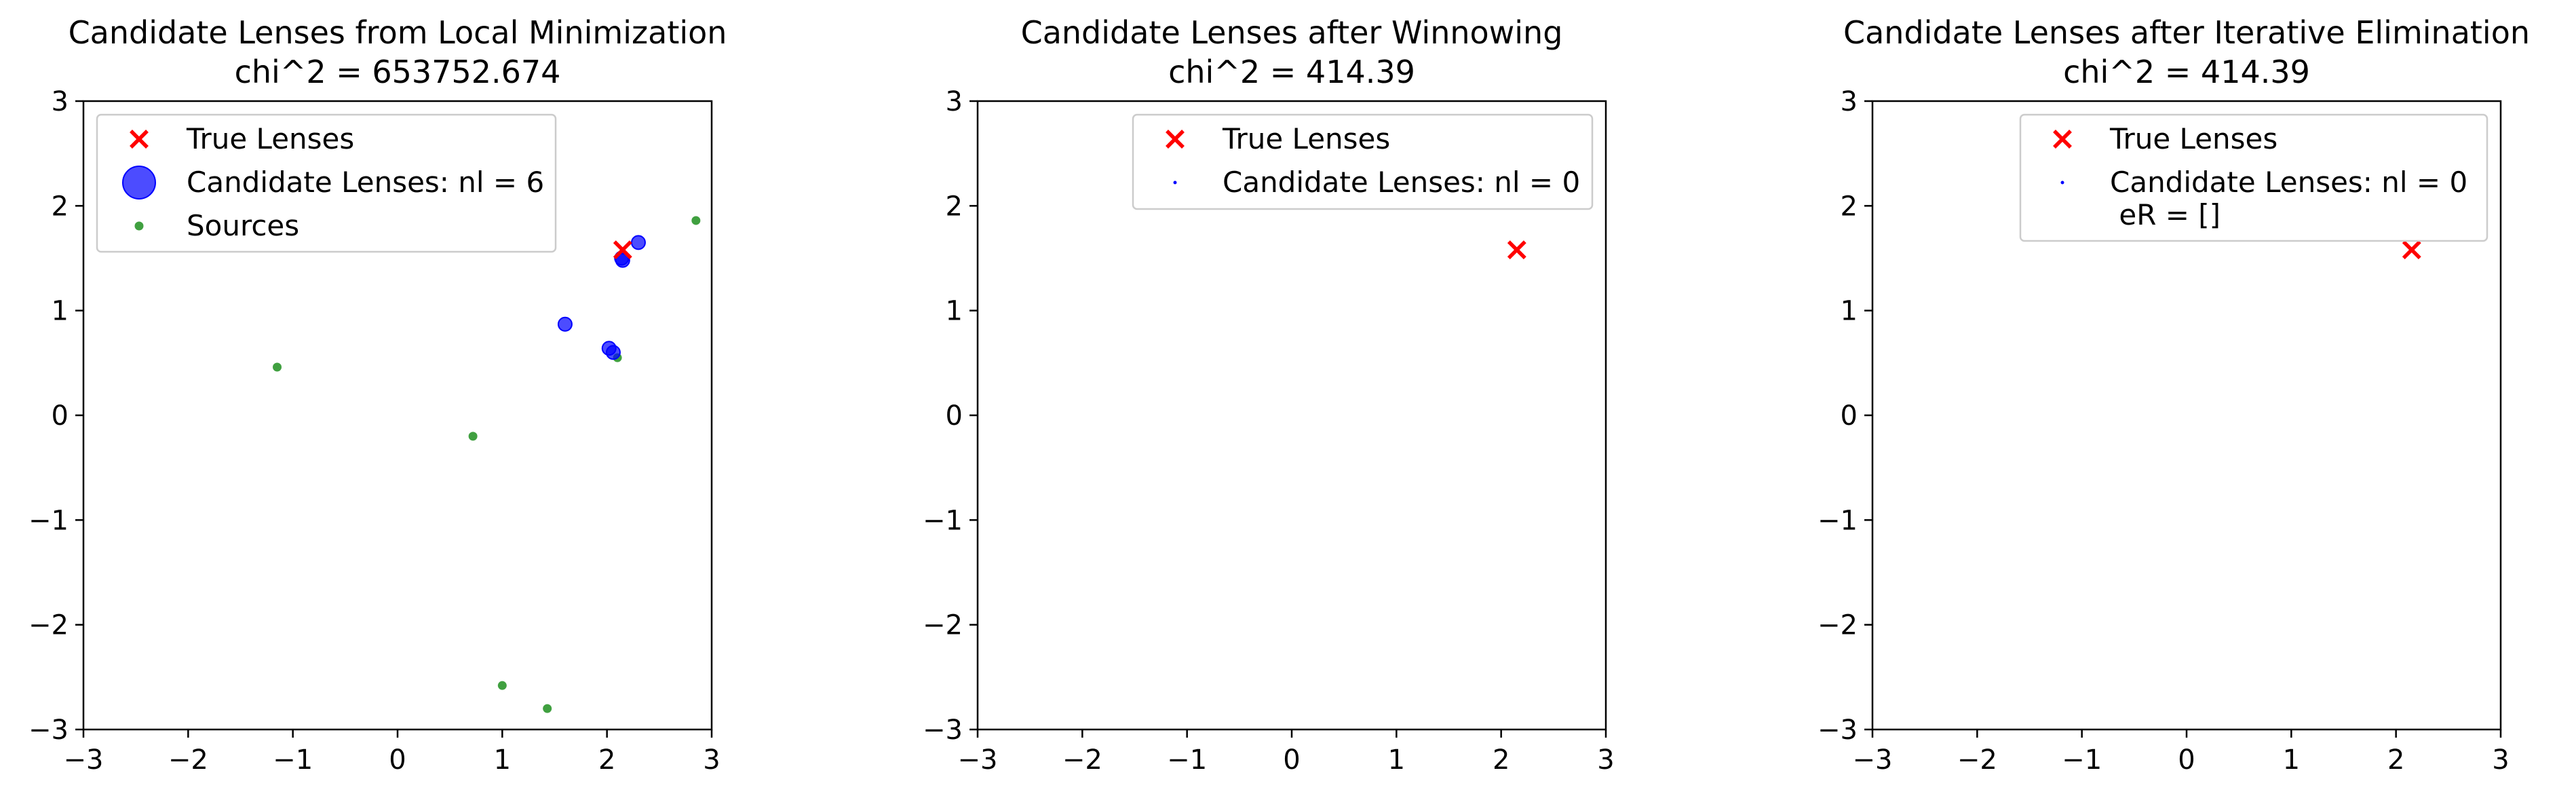  I want to click on legend: True Lenses Candidate Lenses: nl = 0, so click(1363, 161).